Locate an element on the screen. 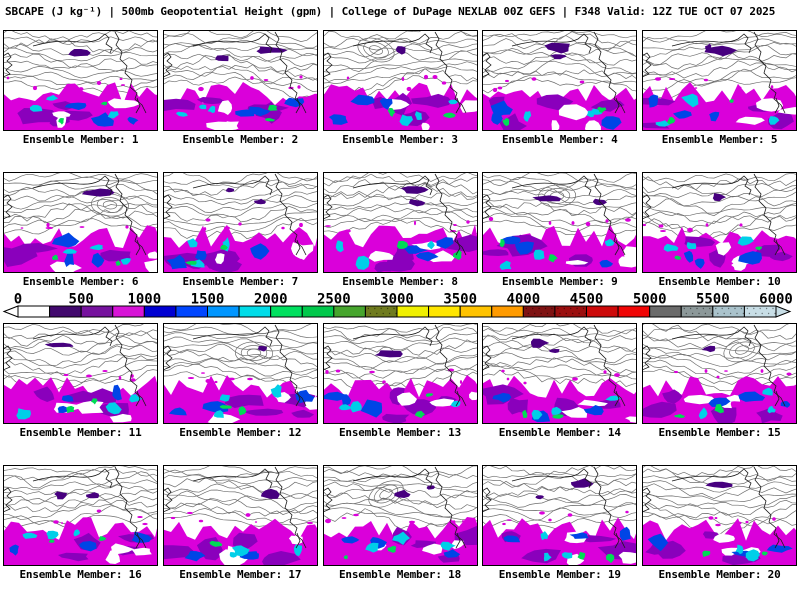 The height and width of the screenshot is (600, 800). ensemble-panel-4: Ensemble Member: 4 is located at coordinates (560, 89).